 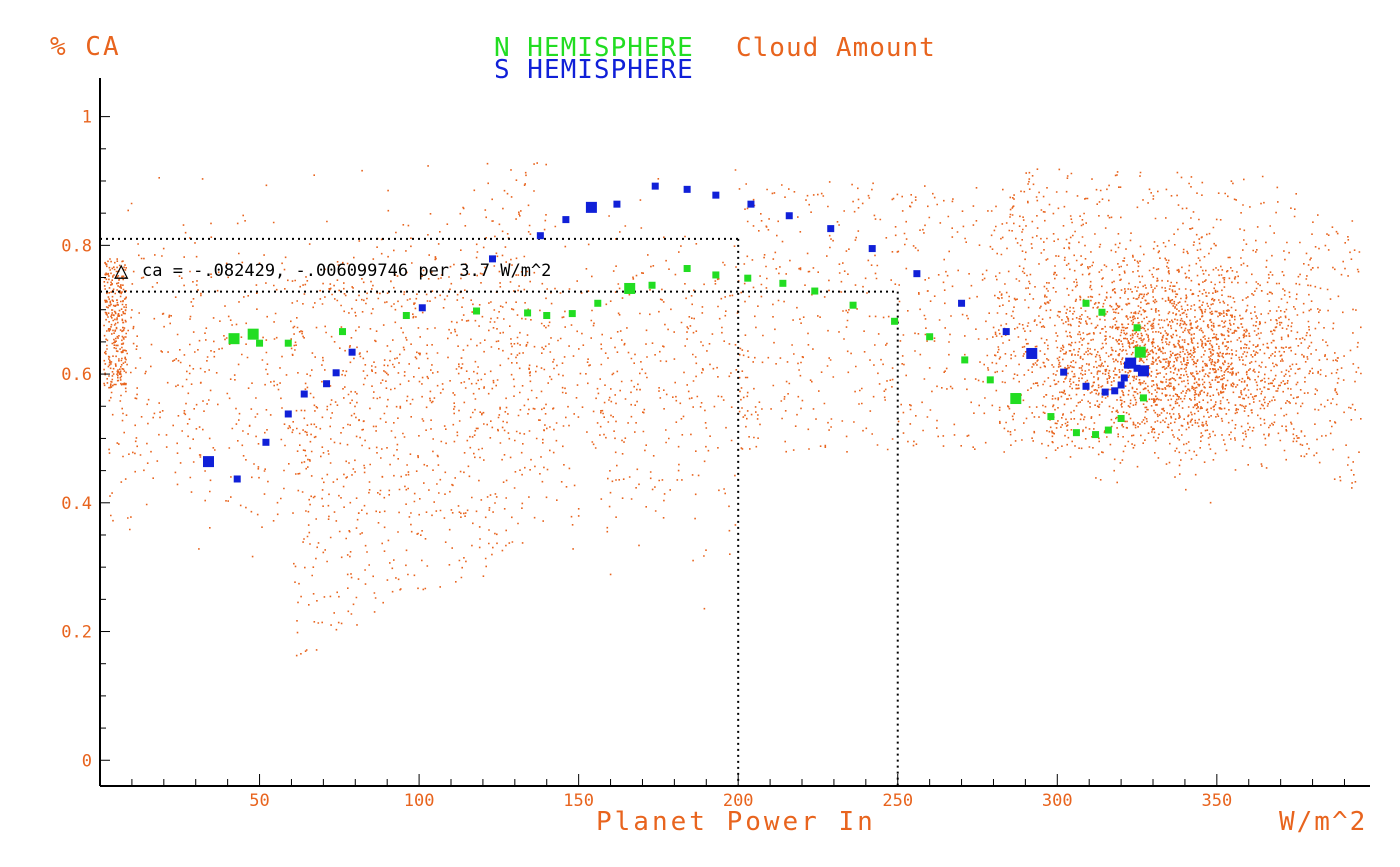 What do you see at coordinates (594, 48) in the screenshot?
I see `title-n-hemisphere: N HEMISPHERE` at bounding box center [594, 48].